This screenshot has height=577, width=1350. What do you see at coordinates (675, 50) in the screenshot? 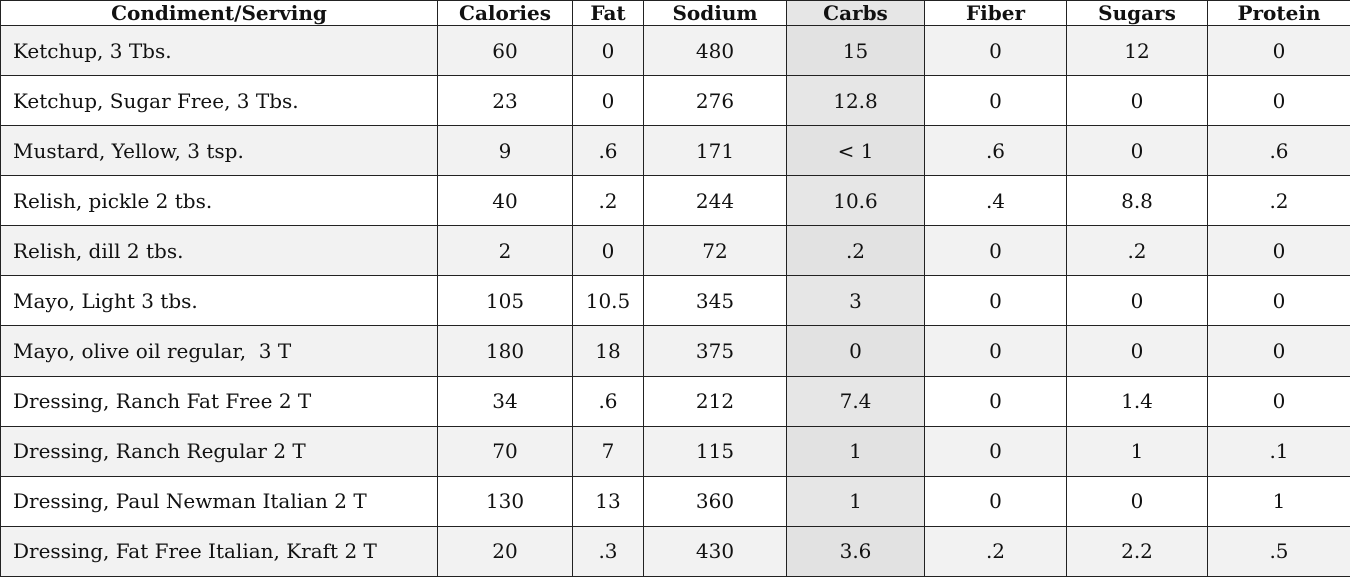
I see `table-row: Ketchup, 3 Tbs. 60 0 480 15 0 12 0` at bounding box center [675, 50].